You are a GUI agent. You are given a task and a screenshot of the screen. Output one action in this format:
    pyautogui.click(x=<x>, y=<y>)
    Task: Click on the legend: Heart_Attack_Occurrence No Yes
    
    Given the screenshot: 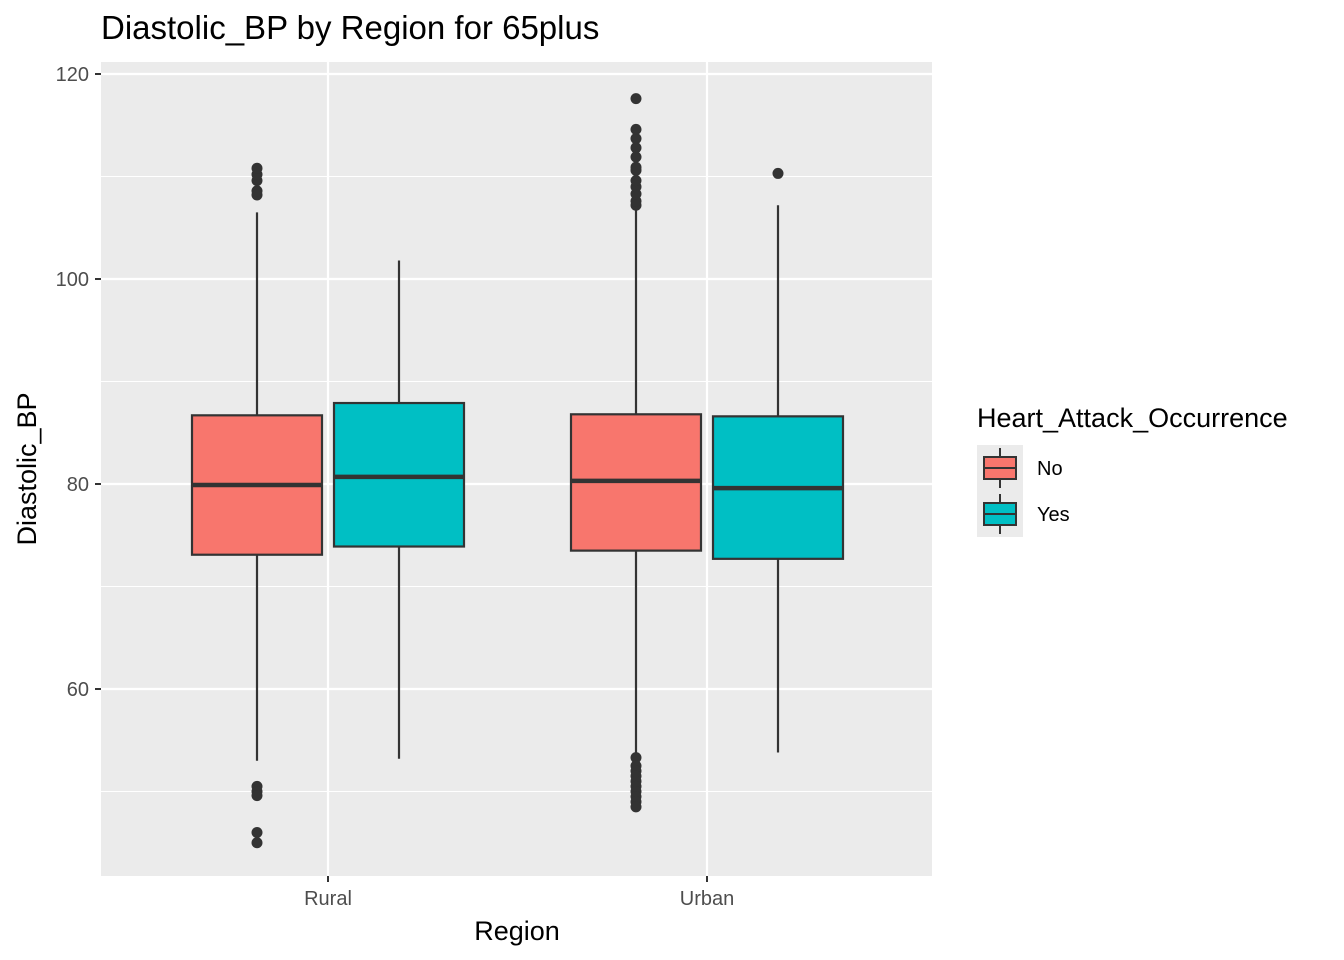 What is the action you would take?
    pyautogui.click(x=1132, y=470)
    